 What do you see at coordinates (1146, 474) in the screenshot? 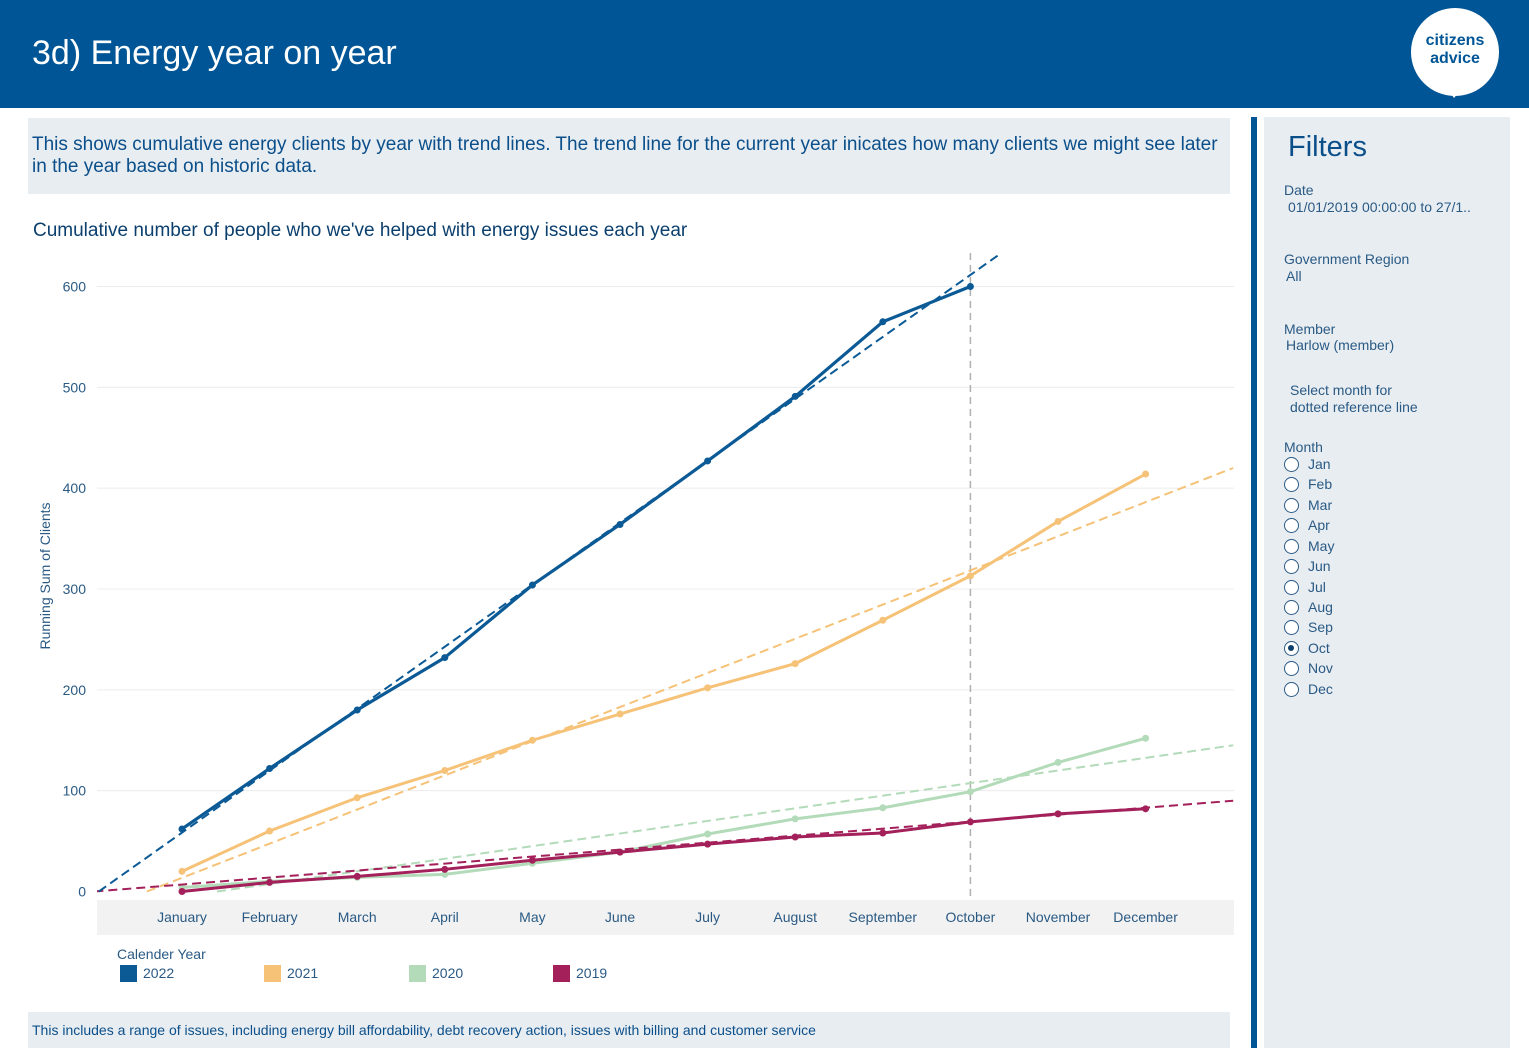
I see `data-point-2021-december` at bounding box center [1146, 474].